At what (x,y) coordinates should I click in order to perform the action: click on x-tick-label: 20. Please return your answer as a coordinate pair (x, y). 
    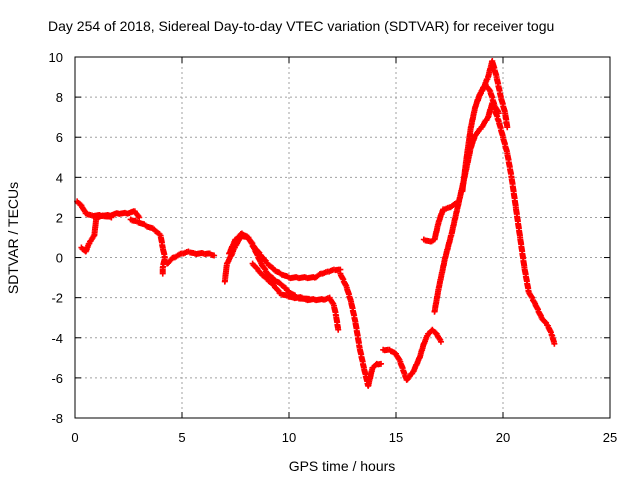
    Looking at the image, I should click on (503, 437).